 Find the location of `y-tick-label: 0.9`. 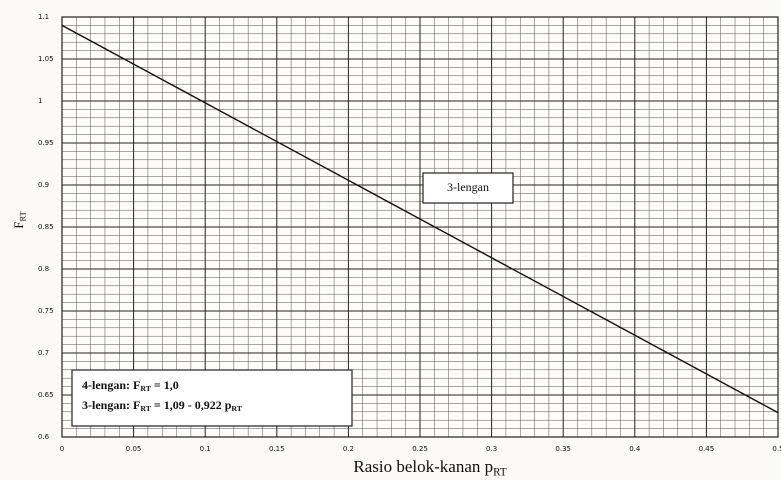

y-tick-label: 0.9 is located at coordinates (43, 185).